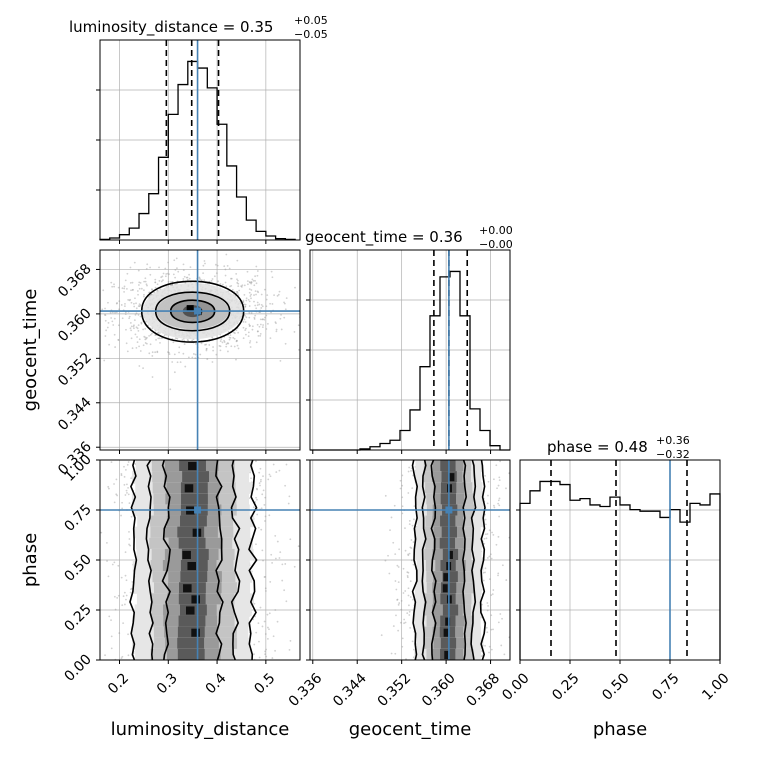  What do you see at coordinates (620, 729) in the screenshot?
I see `xlabel-phase: phase` at bounding box center [620, 729].